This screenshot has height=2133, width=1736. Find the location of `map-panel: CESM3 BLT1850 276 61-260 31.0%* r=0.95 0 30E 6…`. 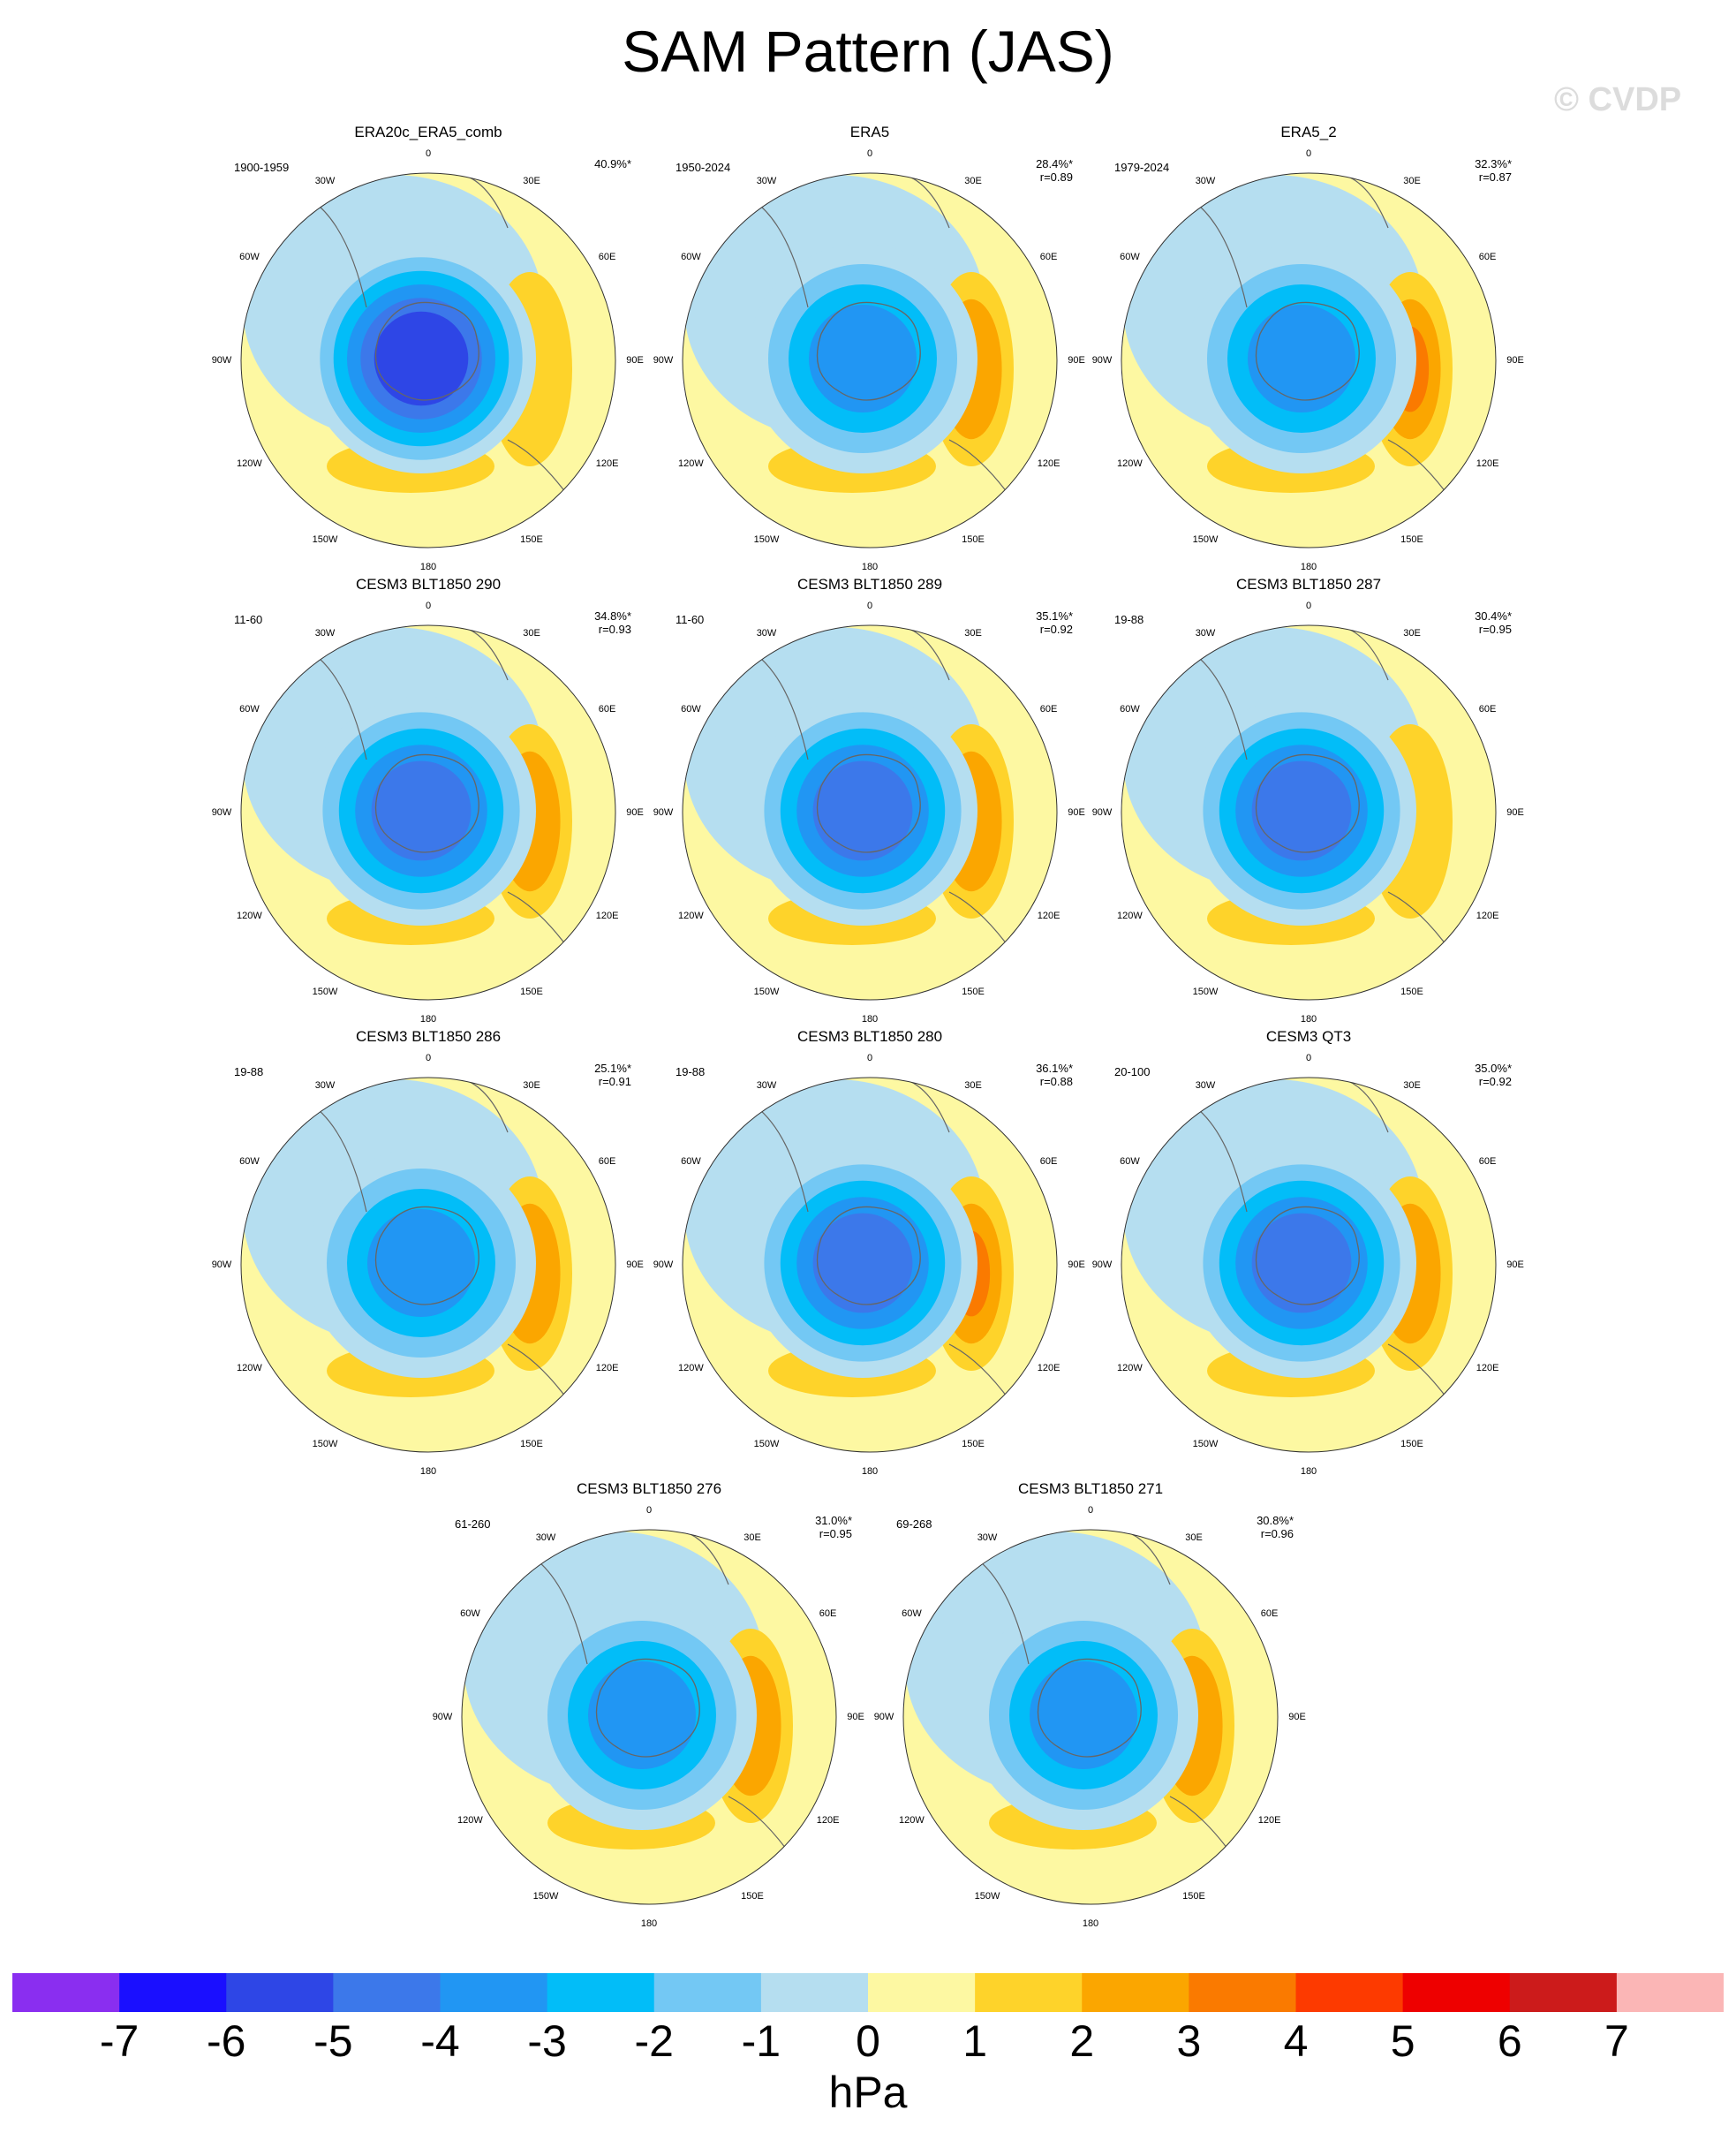

map-panel: CESM3 BLT1850 276 61-260 31.0%* r=0.95 0 30E 6… is located at coordinates (649, 1704).